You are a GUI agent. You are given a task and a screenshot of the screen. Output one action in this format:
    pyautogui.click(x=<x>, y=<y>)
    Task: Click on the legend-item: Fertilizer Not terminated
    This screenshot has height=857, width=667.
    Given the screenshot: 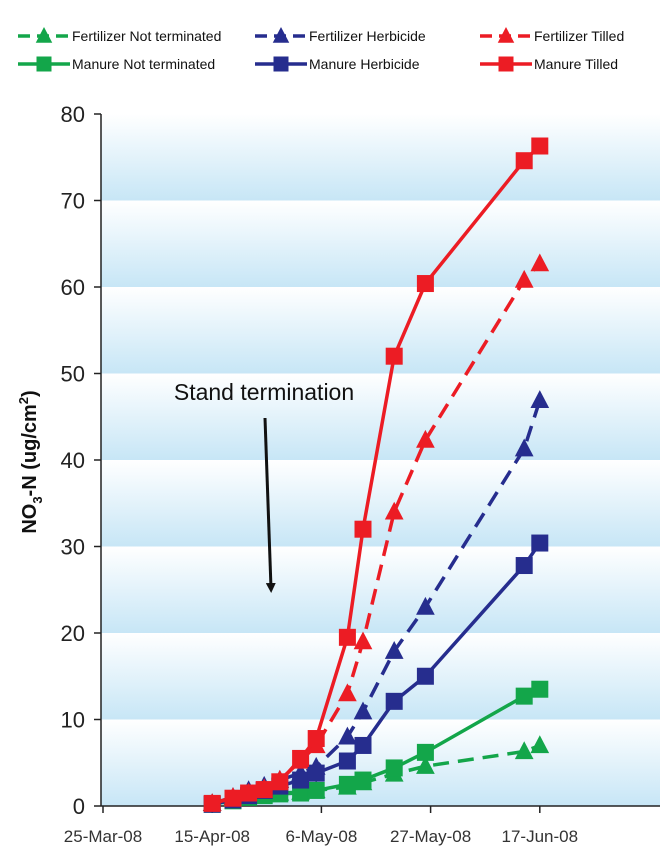 What is the action you would take?
    pyautogui.click(x=119, y=35)
    